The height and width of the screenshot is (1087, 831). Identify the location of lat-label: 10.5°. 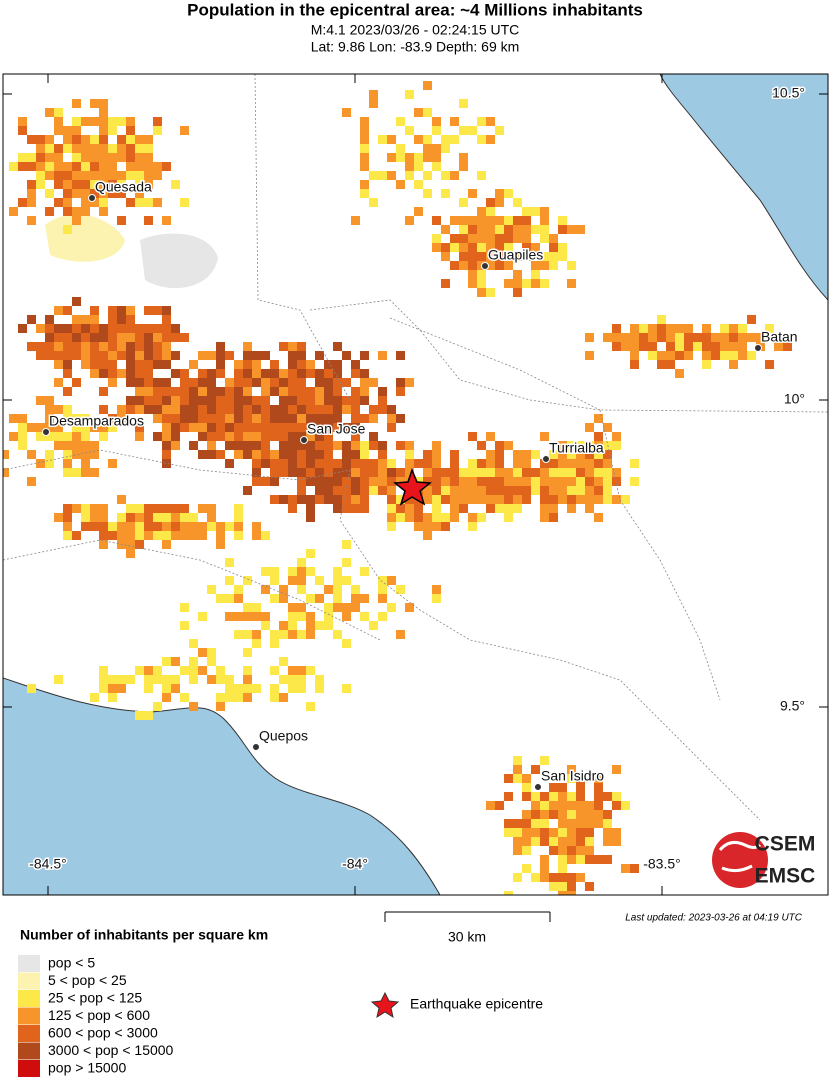
(788, 93).